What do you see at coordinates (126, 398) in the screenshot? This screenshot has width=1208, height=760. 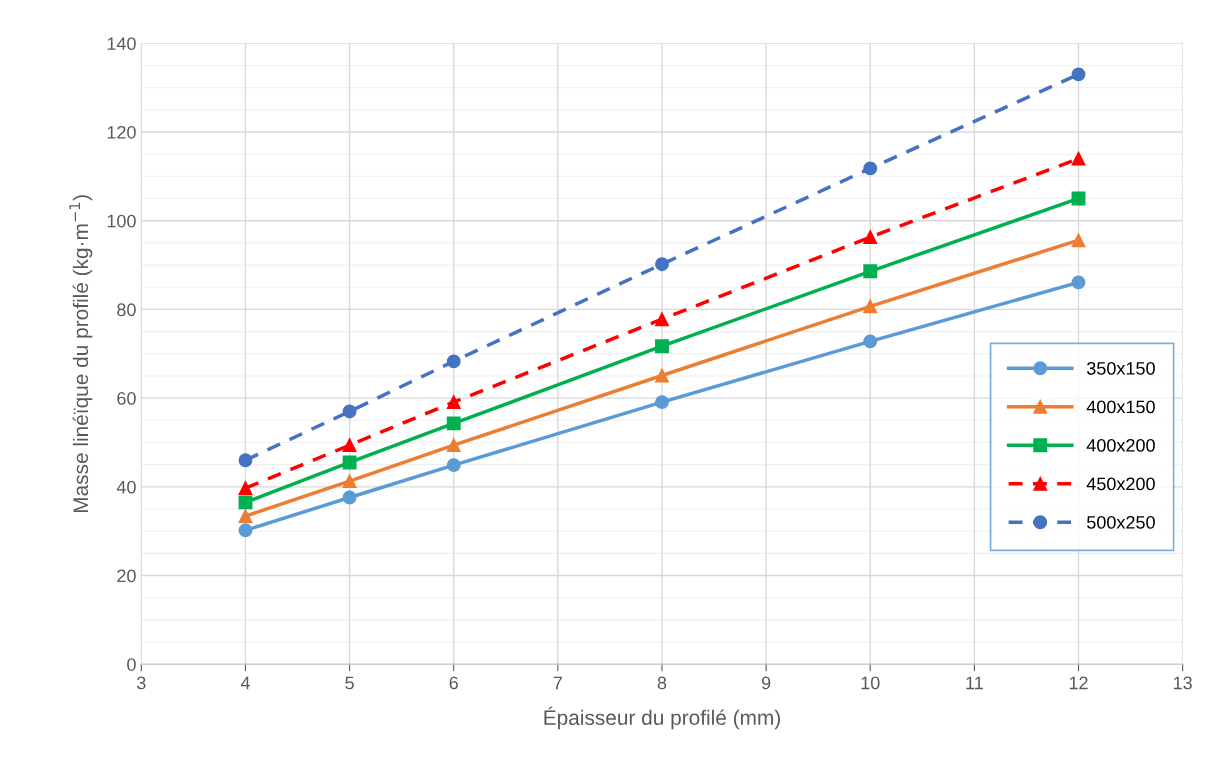 I see `y-tick-label: 60` at bounding box center [126, 398].